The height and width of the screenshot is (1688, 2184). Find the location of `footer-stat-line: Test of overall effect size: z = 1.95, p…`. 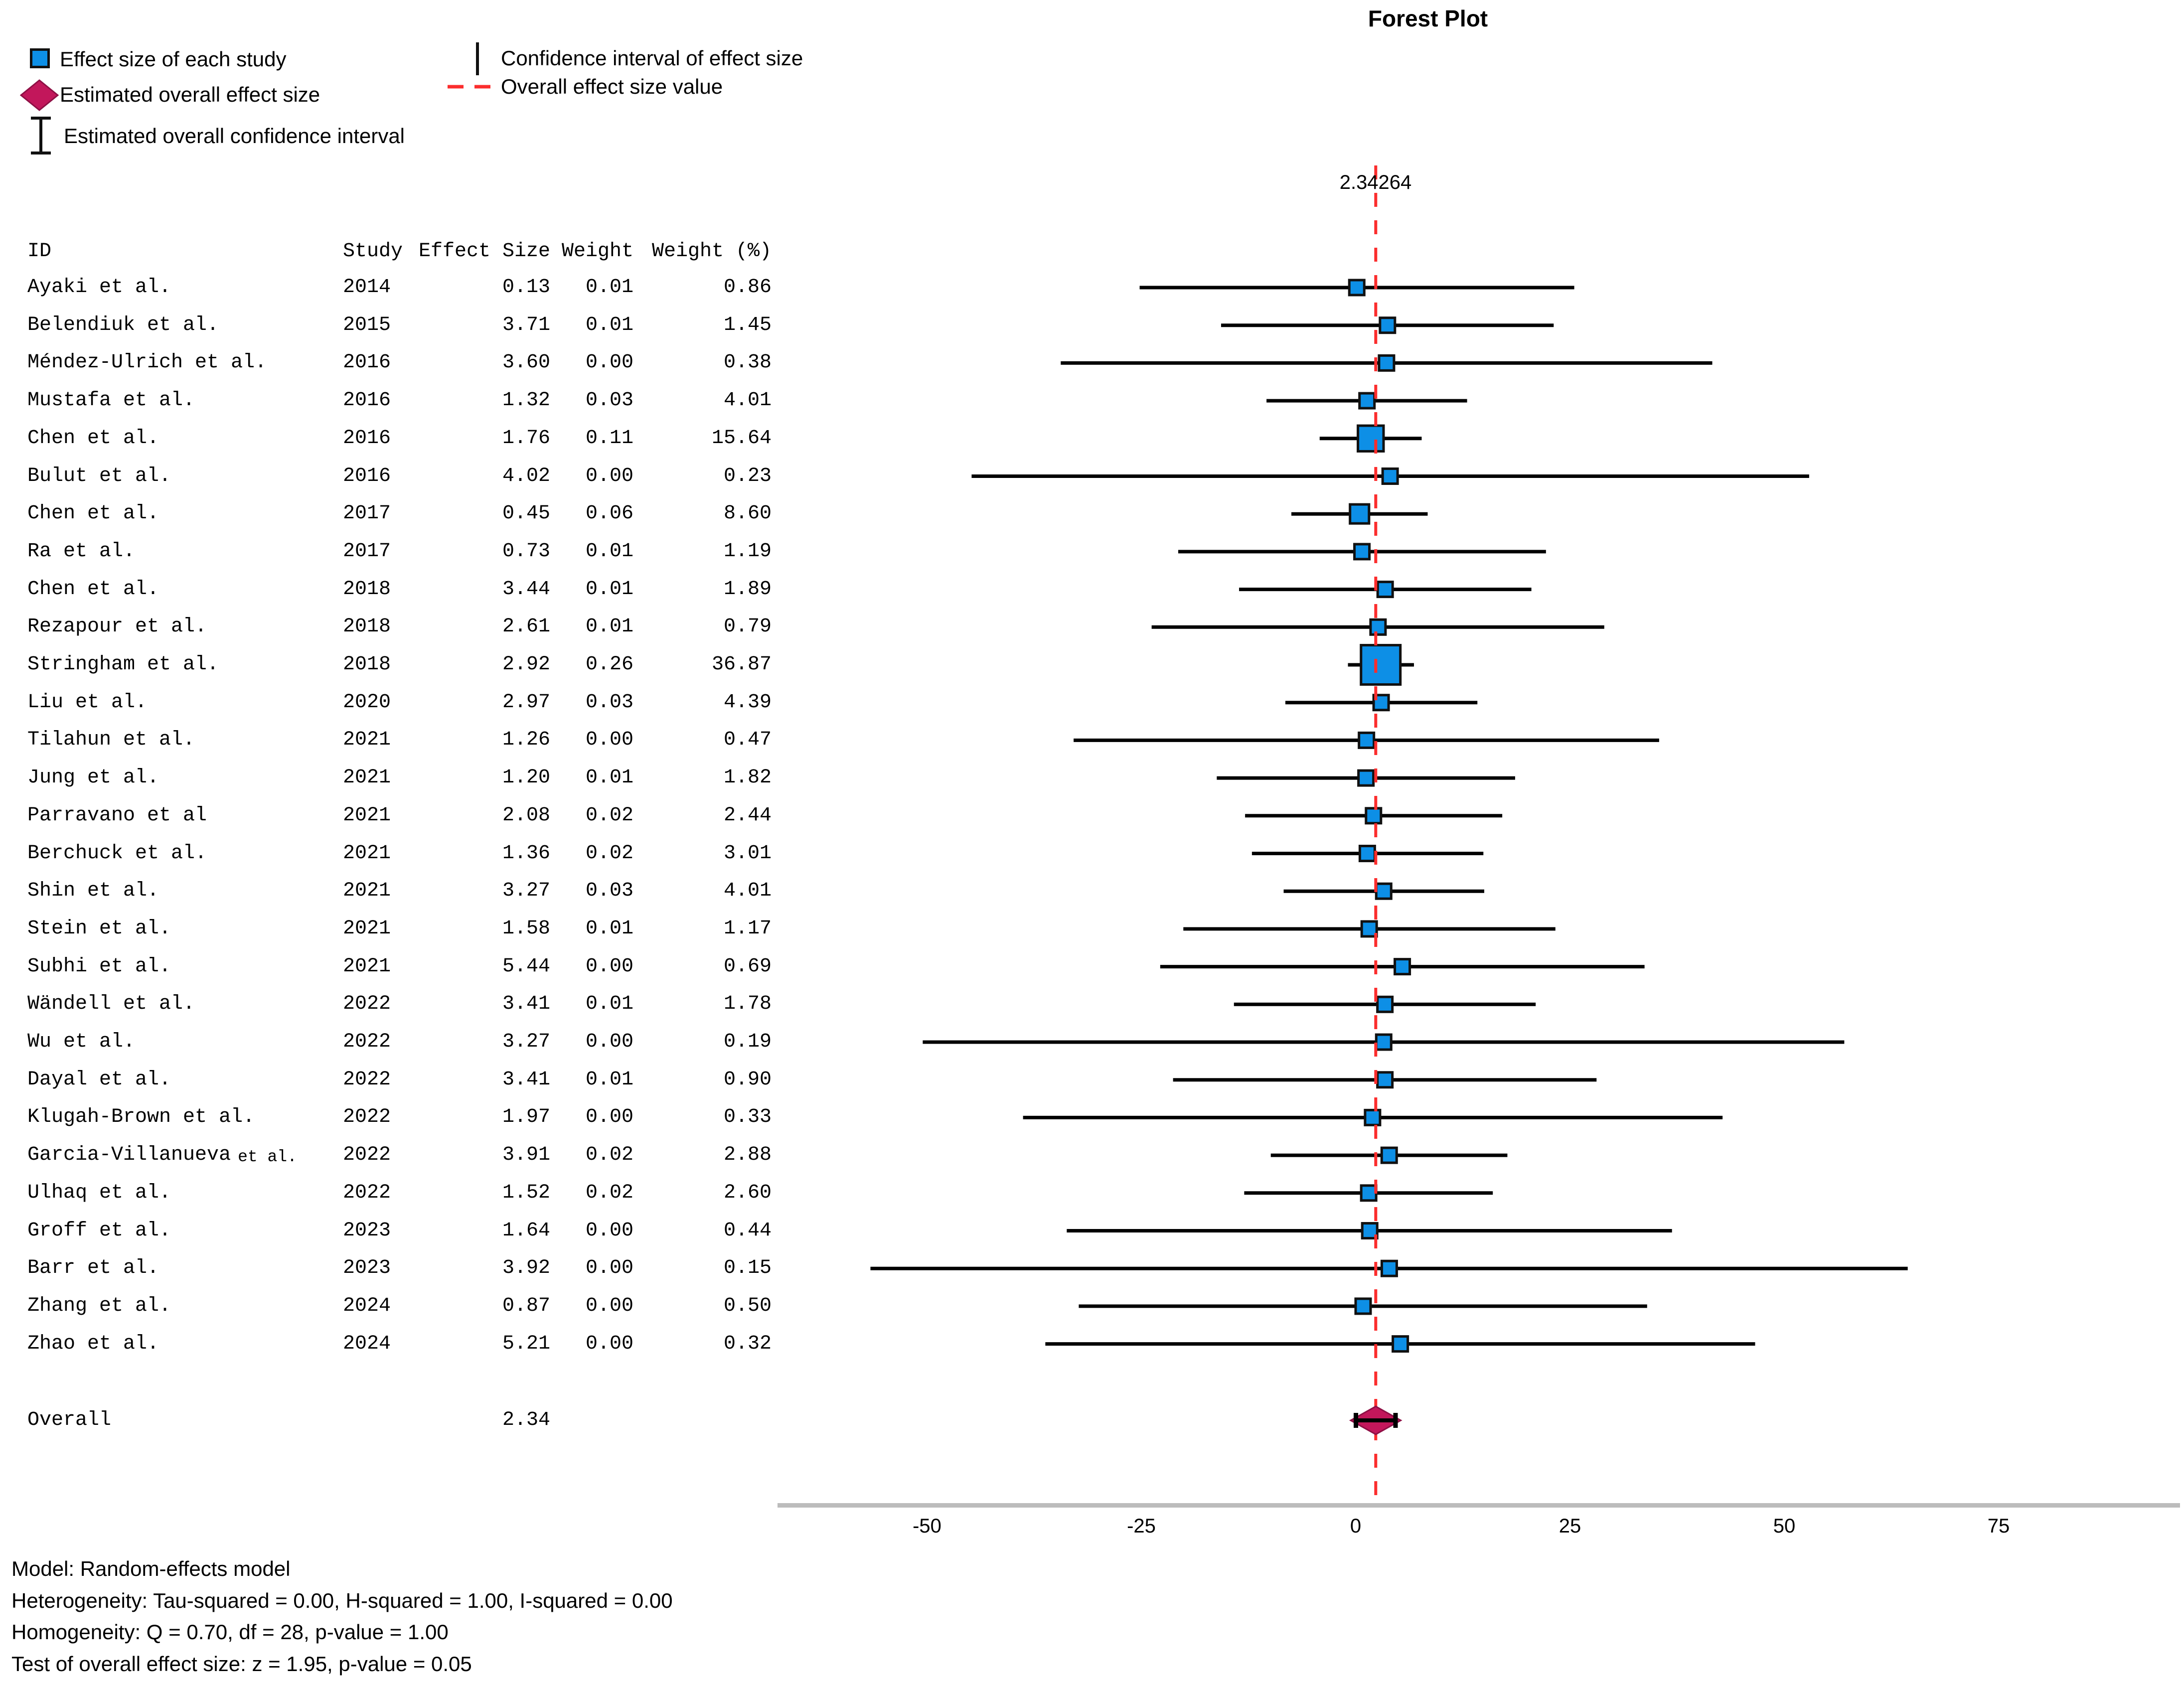

footer-stat-line: Test of overall effect size: z = 1.95, p… is located at coordinates (241, 1664).